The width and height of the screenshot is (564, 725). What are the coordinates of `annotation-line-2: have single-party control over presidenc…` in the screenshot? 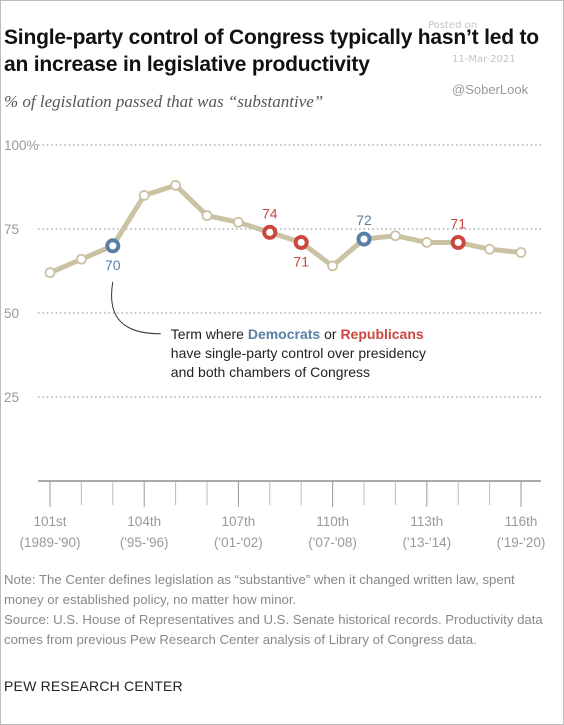 It's located at (298, 353).